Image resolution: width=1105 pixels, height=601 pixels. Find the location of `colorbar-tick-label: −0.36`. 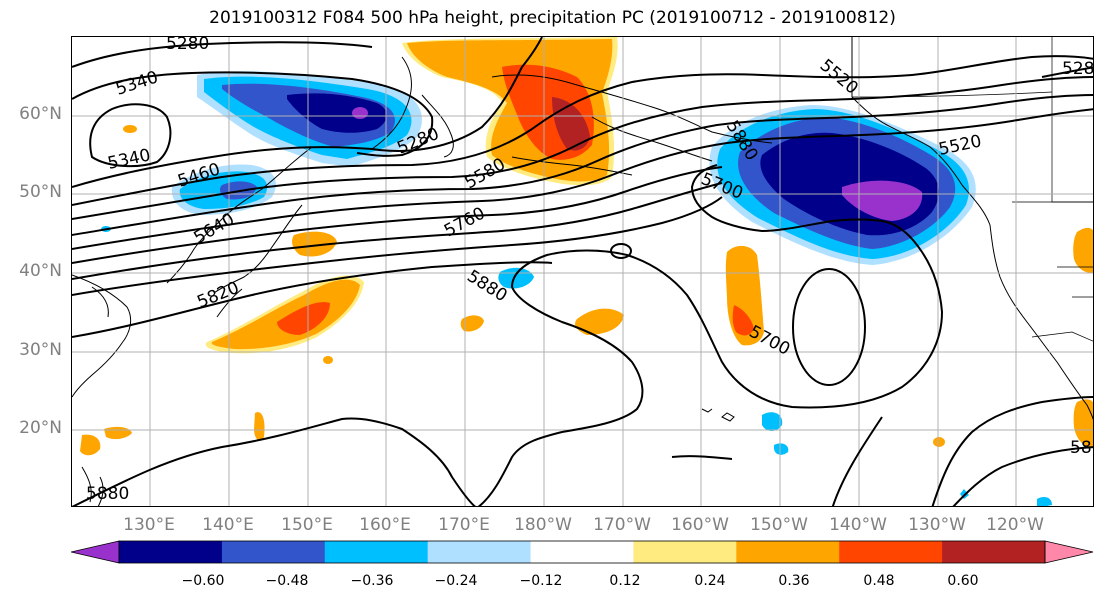

colorbar-tick-label: −0.36 is located at coordinates (372, 581).